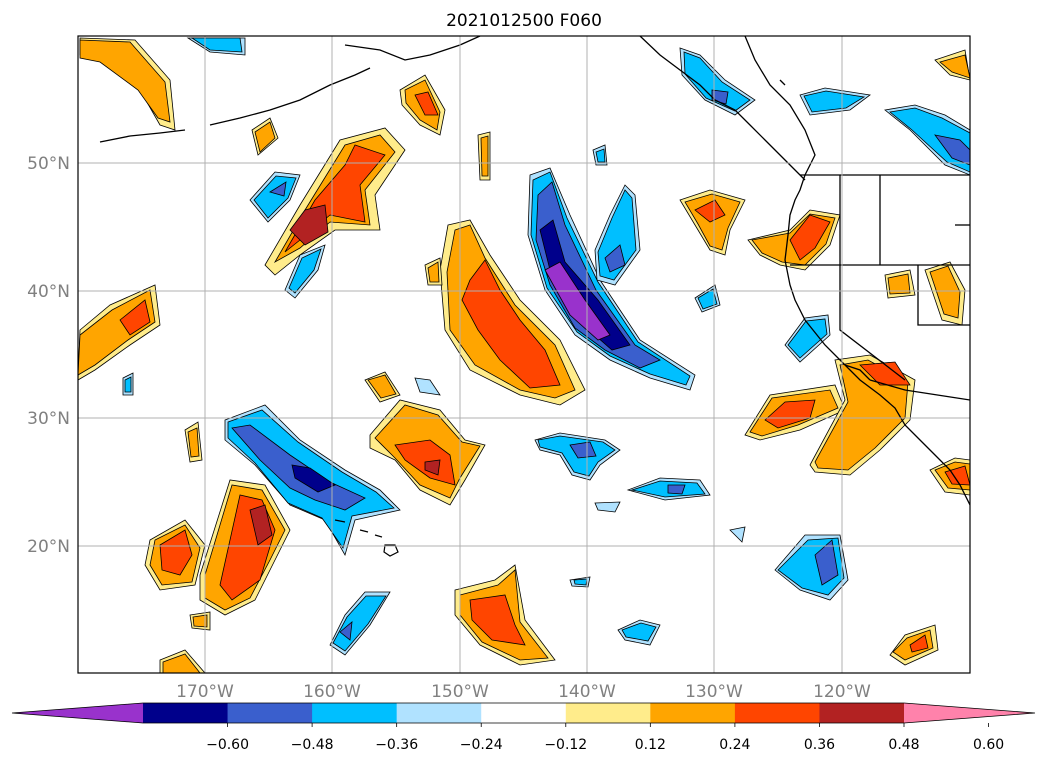 This screenshot has width=1047, height=763. Describe the element at coordinates (842, 692) in the screenshot. I see `lon-label: 120°W` at that location.